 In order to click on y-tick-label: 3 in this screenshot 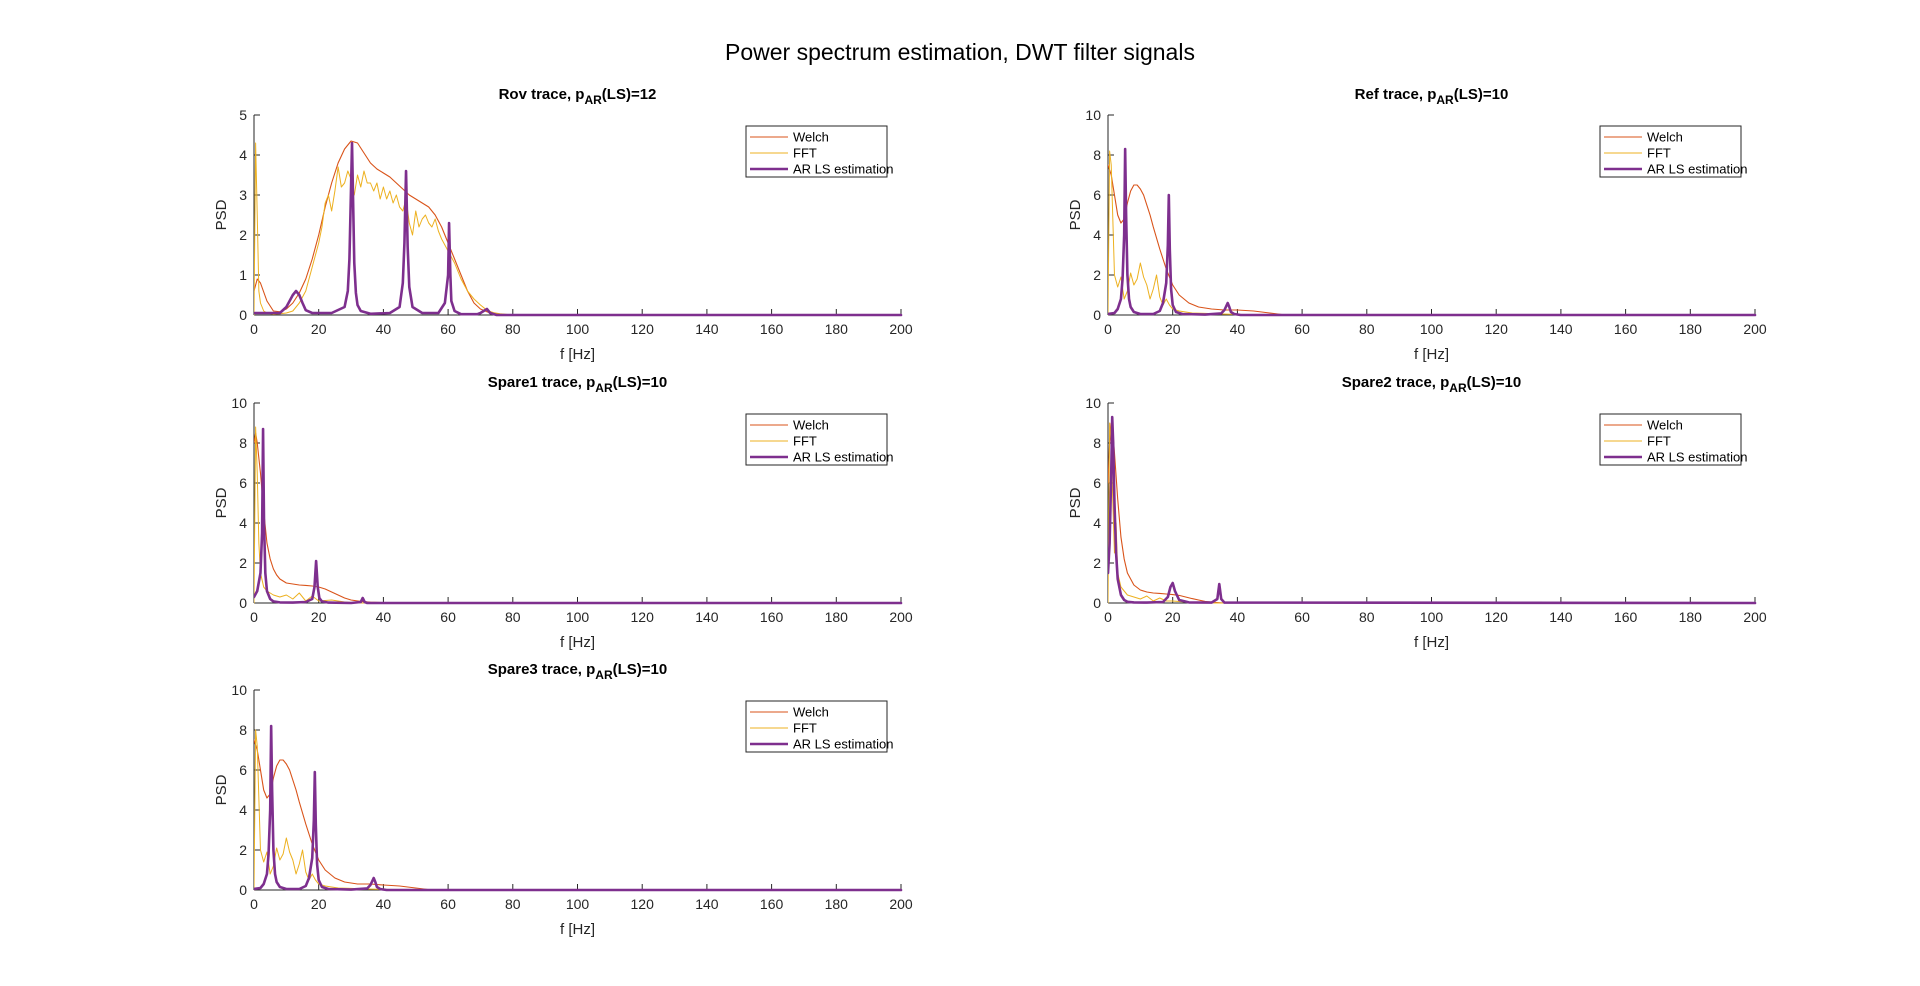, I will do `click(243, 195)`.